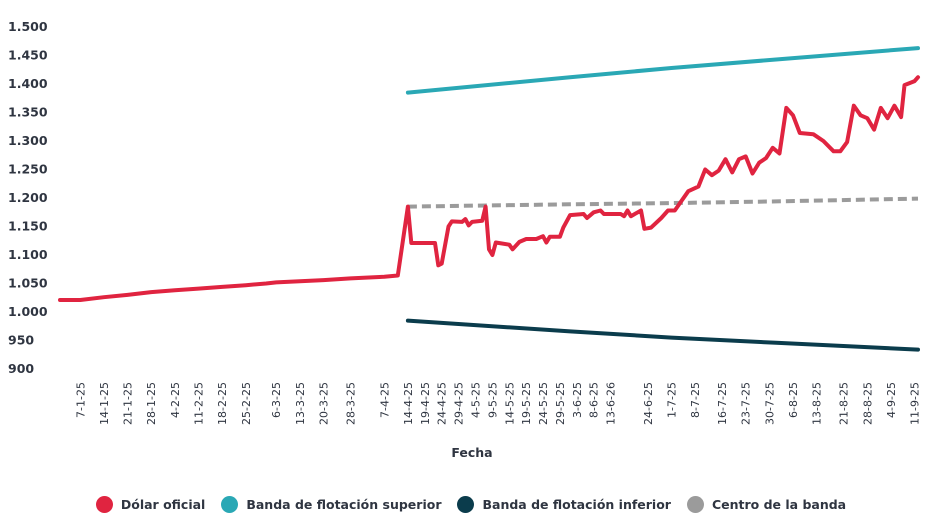 Image resolution: width=942 pixels, height=528 pixels. I want to click on x-tick-label: 7-1-25, so click(80, 400).